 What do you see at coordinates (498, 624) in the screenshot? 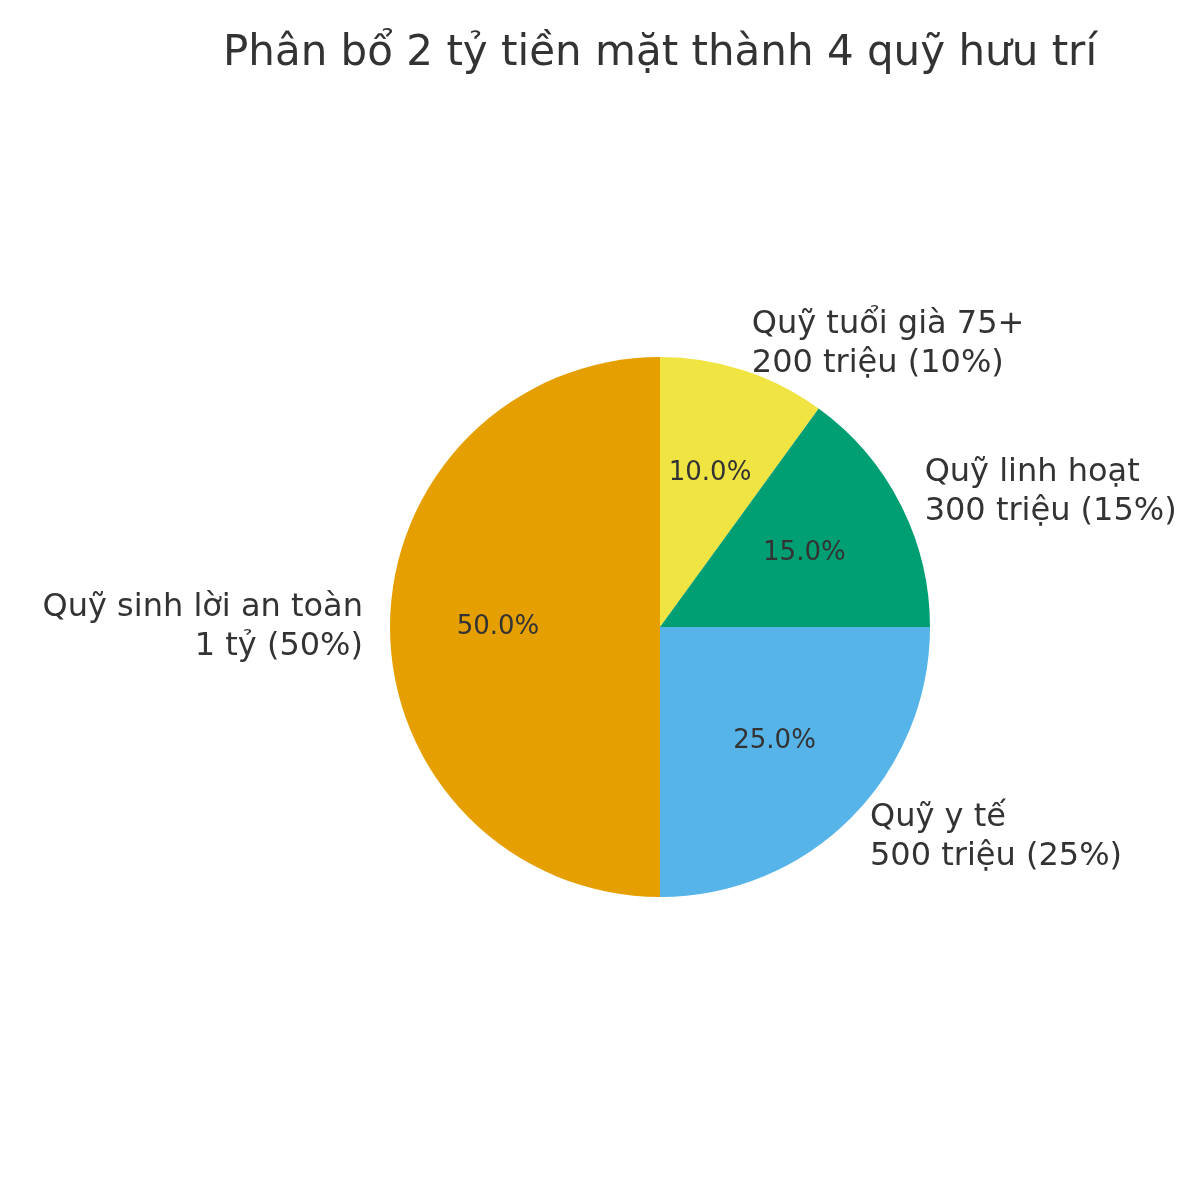
I see `data-label: 50.0%` at bounding box center [498, 624].